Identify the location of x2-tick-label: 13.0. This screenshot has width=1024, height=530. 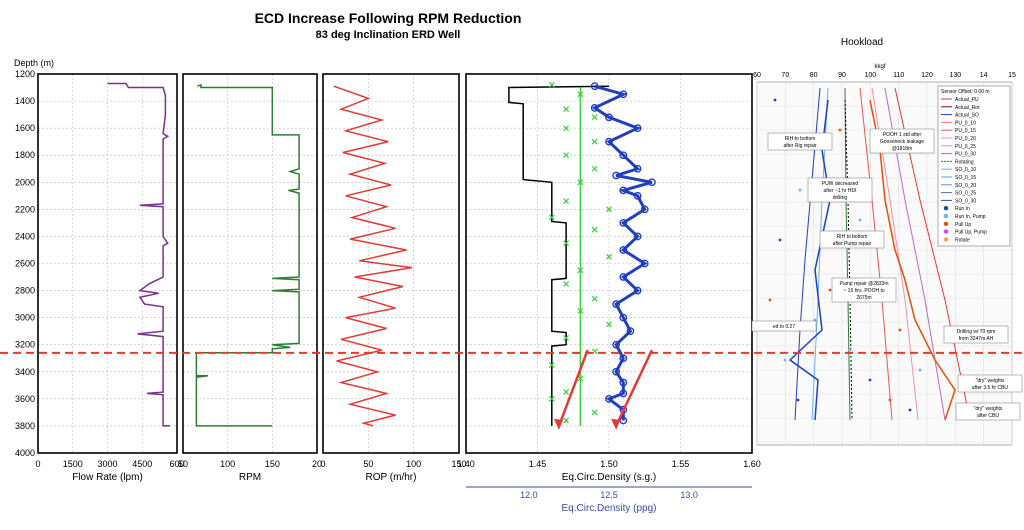
(689, 495).